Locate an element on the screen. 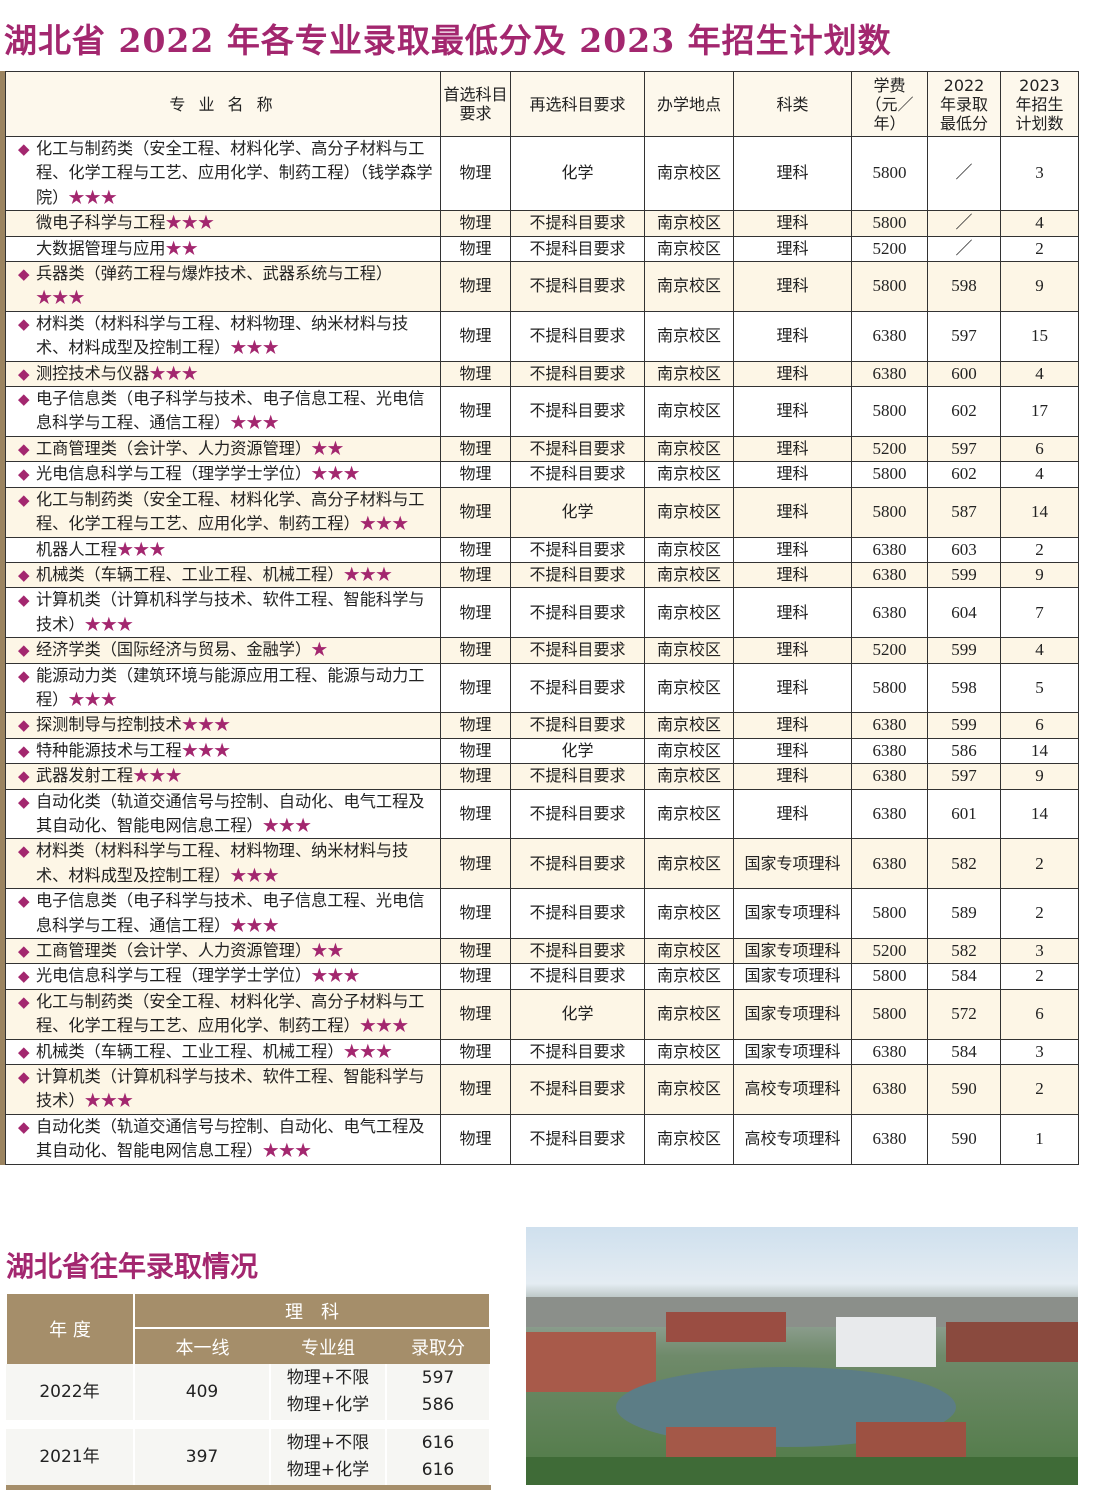 This screenshot has height=1498, width=1099. major-name: 自动化类（轨道交通信号与控制、自动化、电气工程及其自动化、智能电网信息工程） is located at coordinates (230, 1138).